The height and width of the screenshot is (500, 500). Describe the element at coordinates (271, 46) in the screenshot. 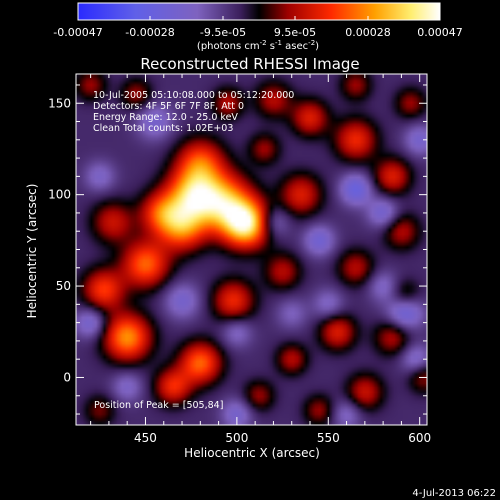

I see `units-part: s` at that location.